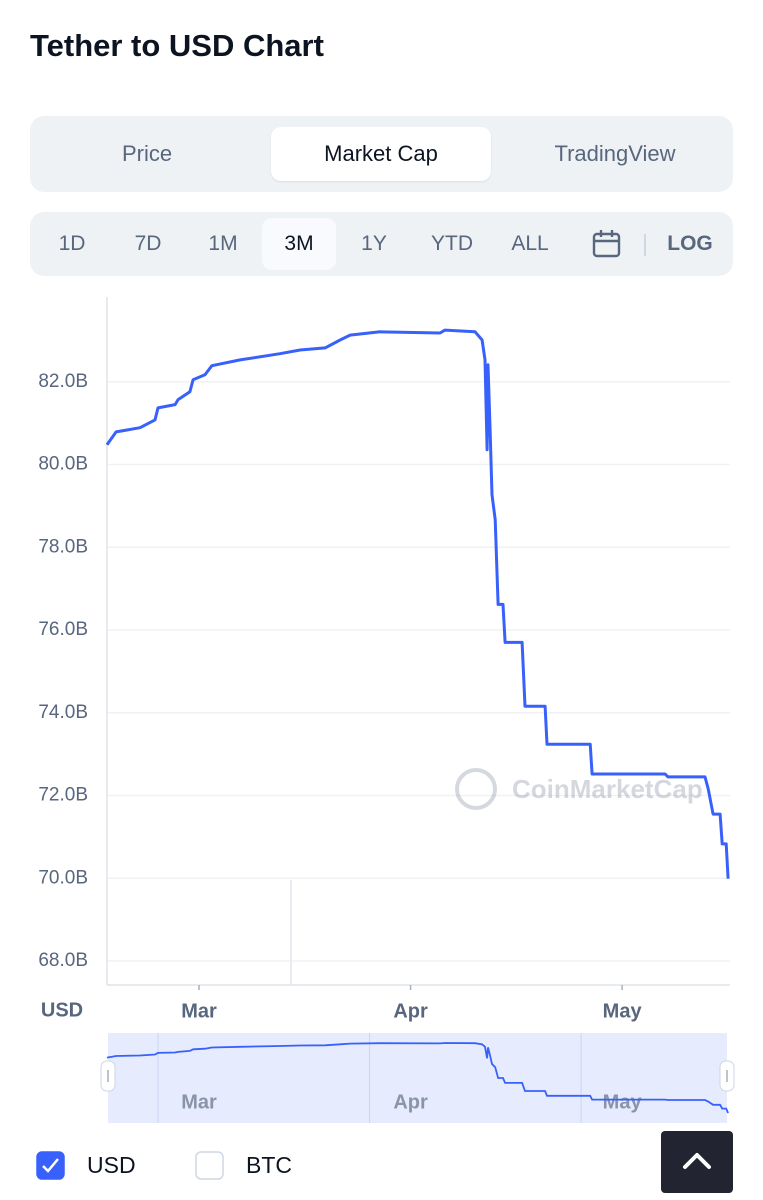 The height and width of the screenshot is (1200, 763). I want to click on range-button: YTD, so click(452, 243).